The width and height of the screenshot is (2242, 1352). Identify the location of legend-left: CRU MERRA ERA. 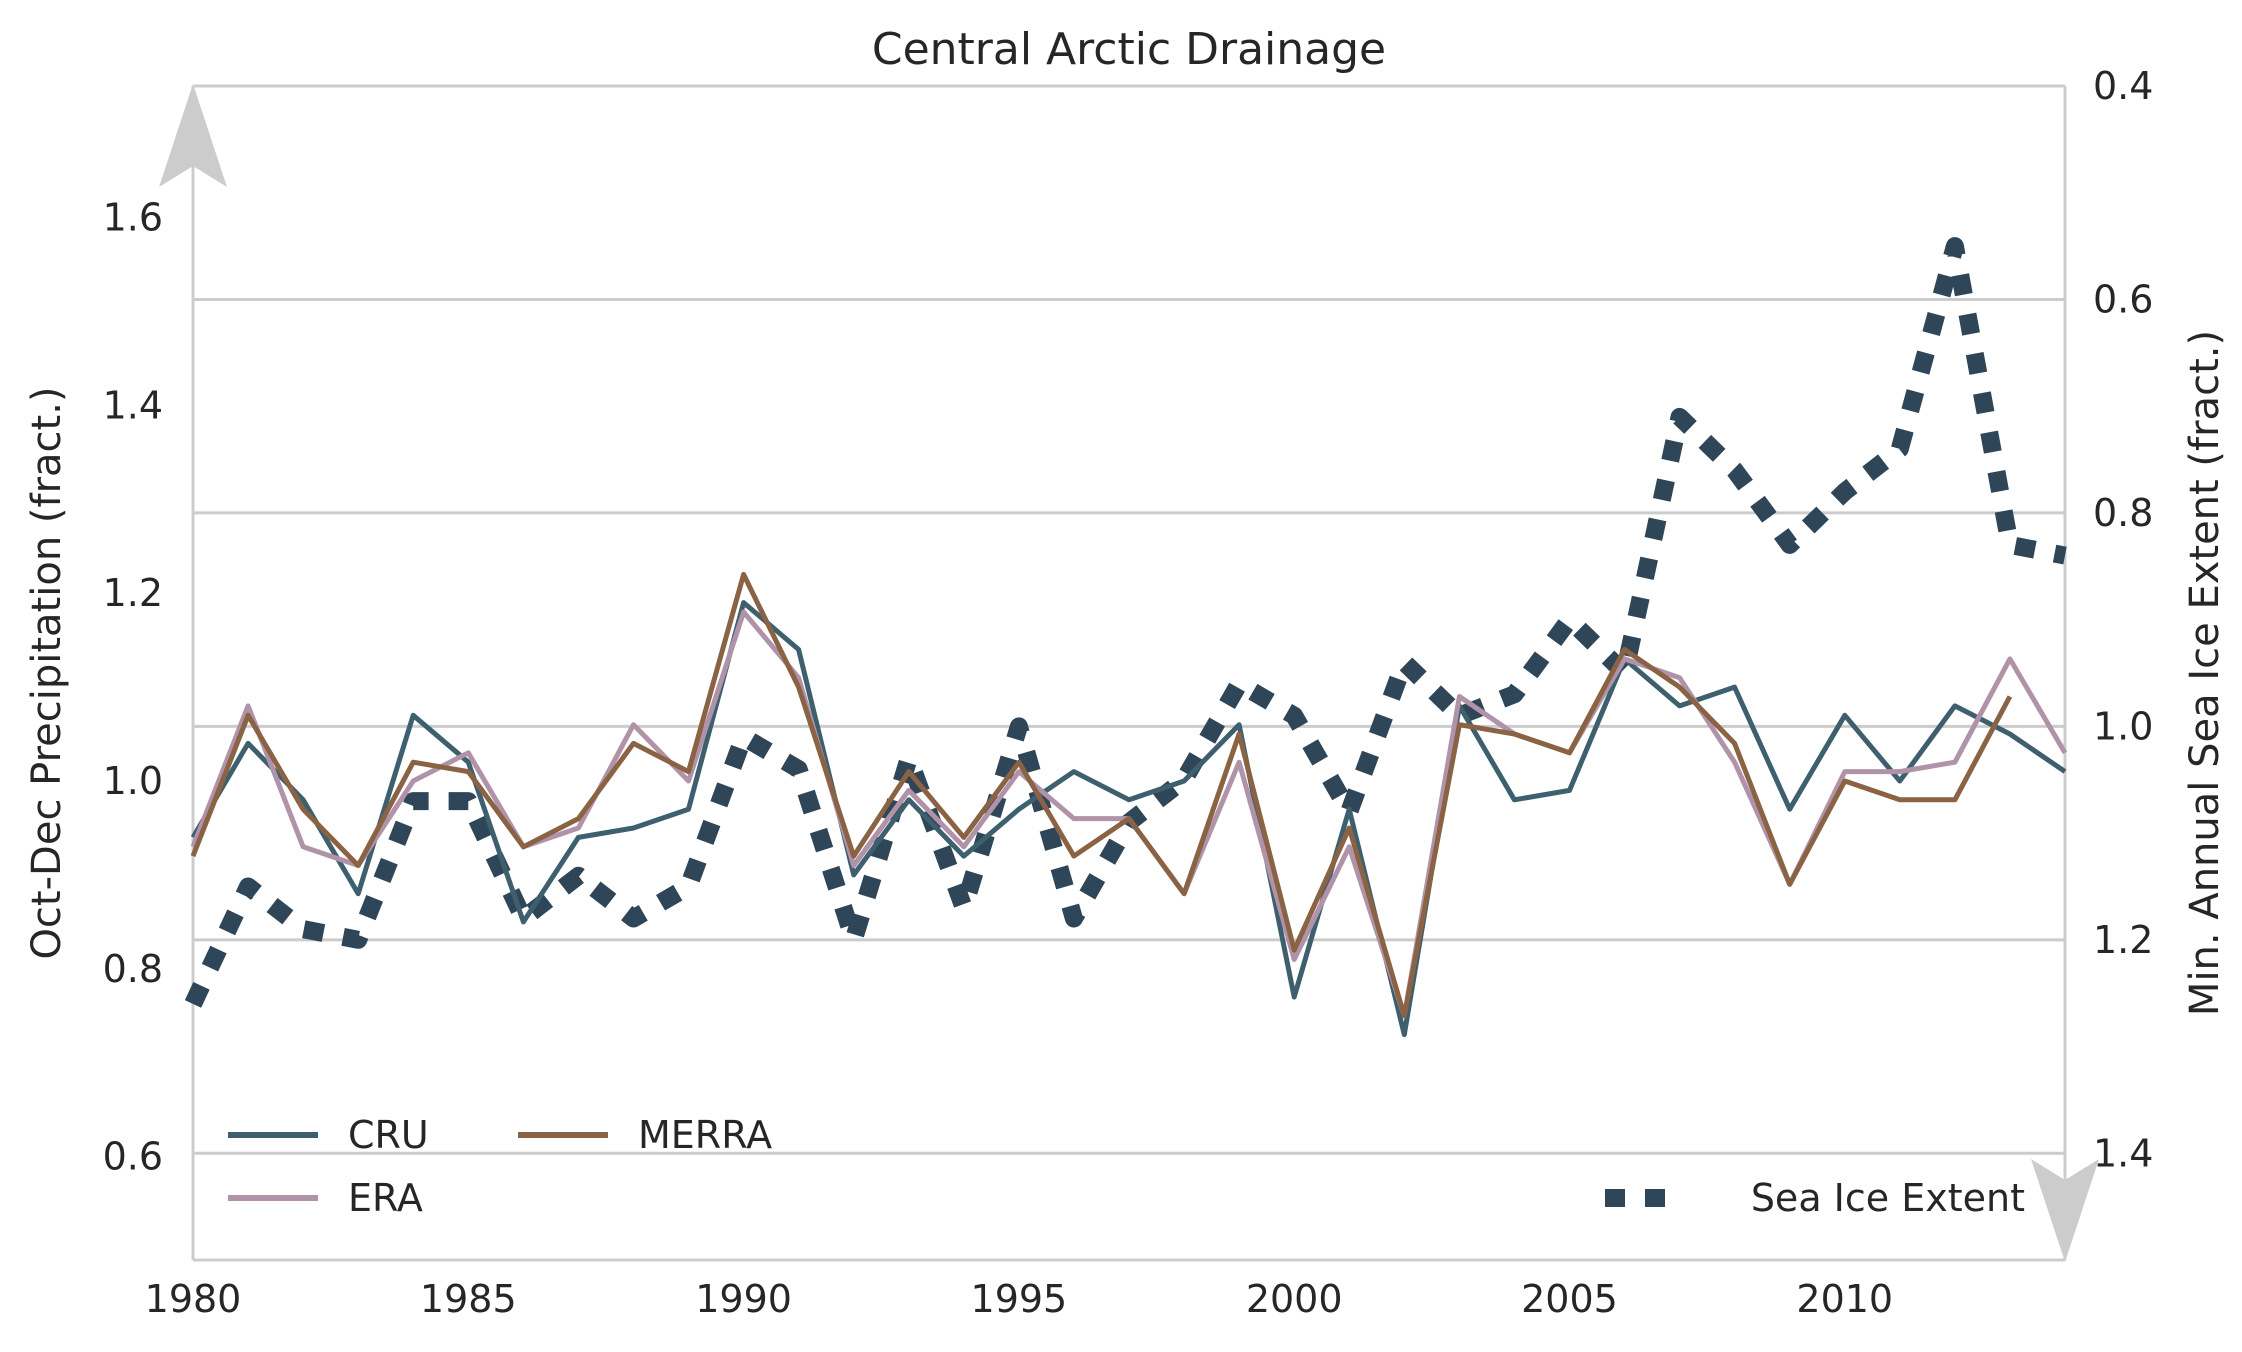
(500, 1166).